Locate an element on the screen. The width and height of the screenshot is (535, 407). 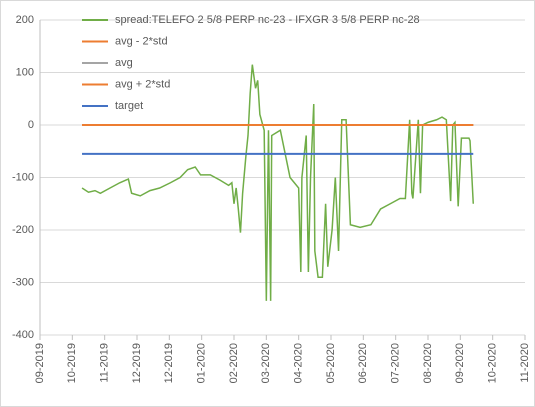
y-tick-label: 0 is located at coordinates (31, 125).